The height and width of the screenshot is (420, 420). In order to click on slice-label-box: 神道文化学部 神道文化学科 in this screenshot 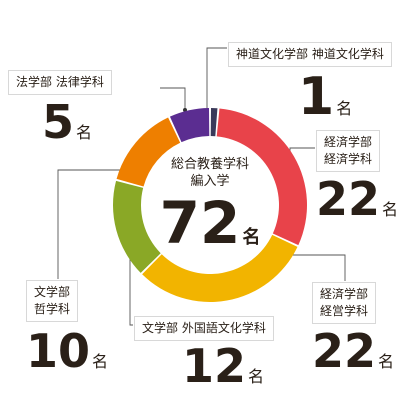, I will do `click(310, 54)`.